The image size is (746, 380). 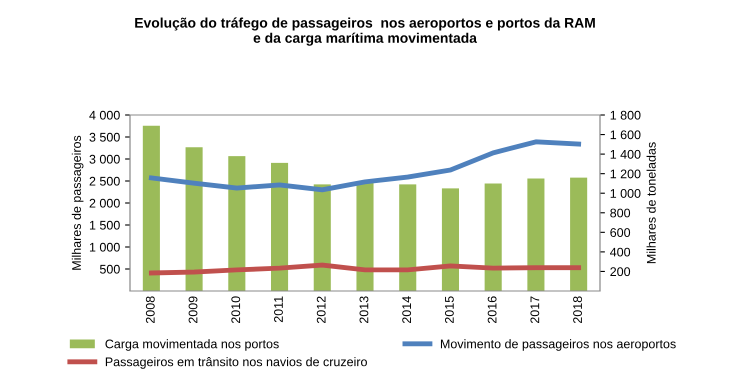 What do you see at coordinates (620, 213) in the screenshot?
I see `y2-tick-label: 800` at bounding box center [620, 213].